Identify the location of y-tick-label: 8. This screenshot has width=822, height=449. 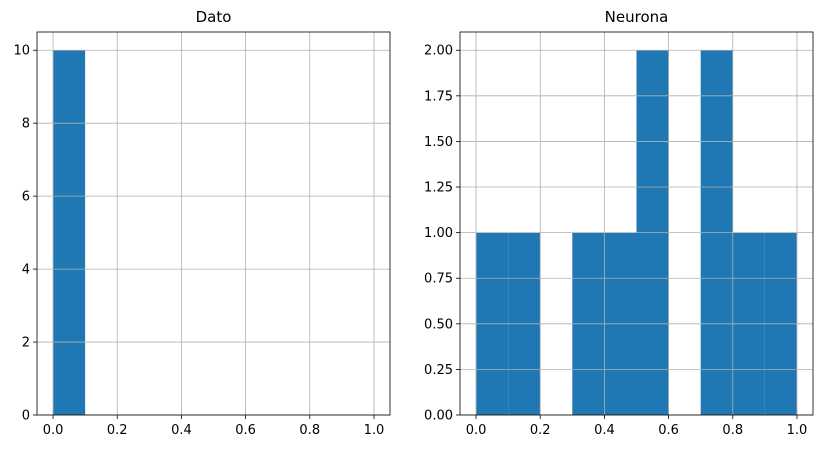
(26, 124).